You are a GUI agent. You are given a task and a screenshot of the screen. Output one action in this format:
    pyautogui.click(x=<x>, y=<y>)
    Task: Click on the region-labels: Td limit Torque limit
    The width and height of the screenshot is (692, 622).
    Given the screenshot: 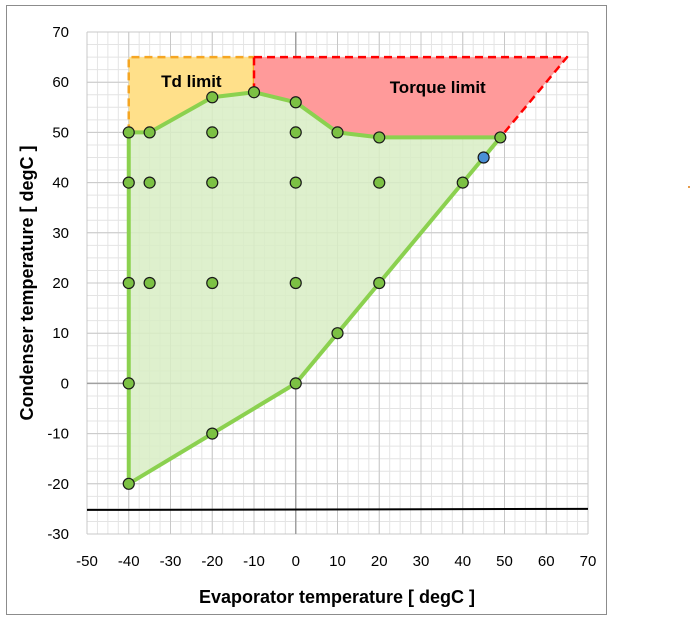 What is the action you would take?
    pyautogui.click(x=323, y=84)
    